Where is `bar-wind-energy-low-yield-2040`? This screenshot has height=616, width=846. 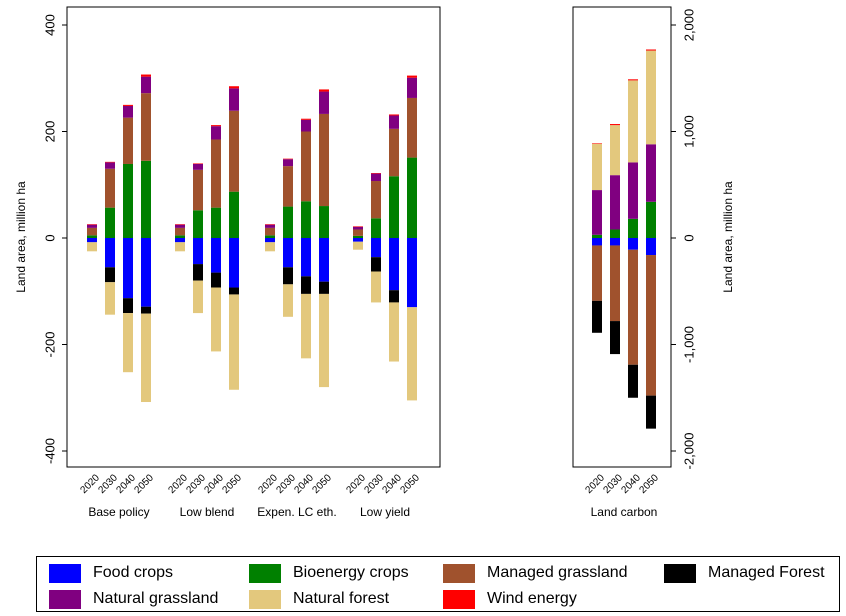 bar-wind-energy-low-yield-2040 is located at coordinates (394, 115).